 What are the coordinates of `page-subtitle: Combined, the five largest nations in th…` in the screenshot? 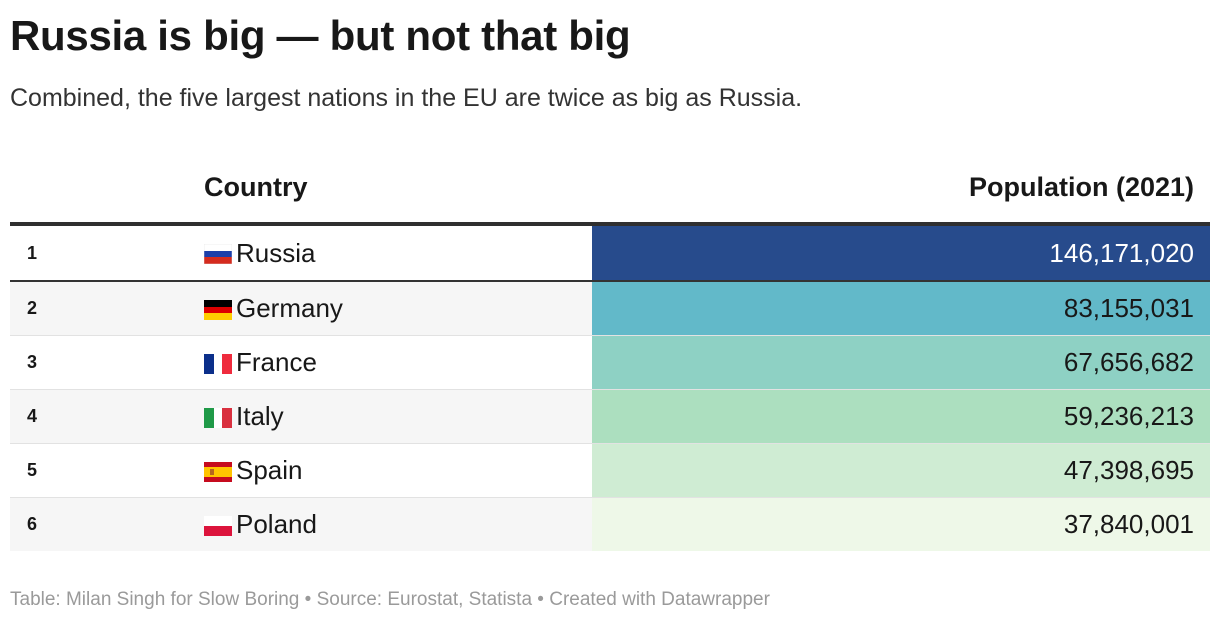 It's located at (406, 98).